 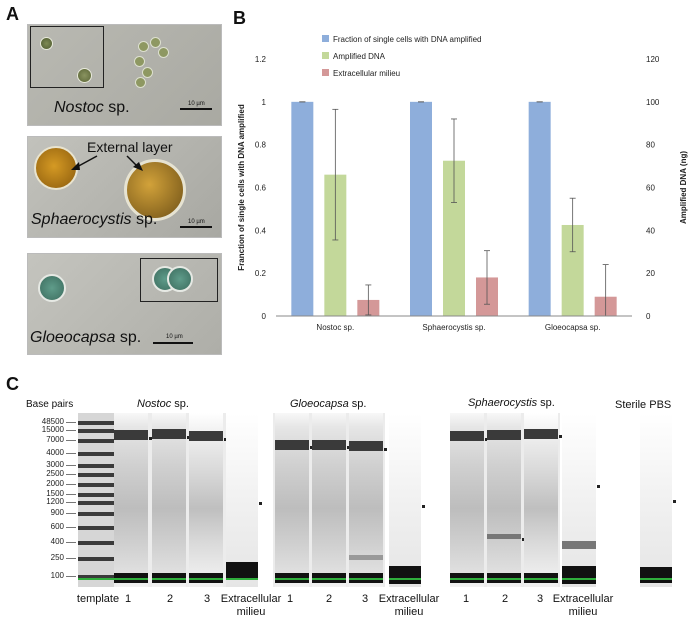 I want to click on y-tick-label: 0.6, so click(x=261, y=188).